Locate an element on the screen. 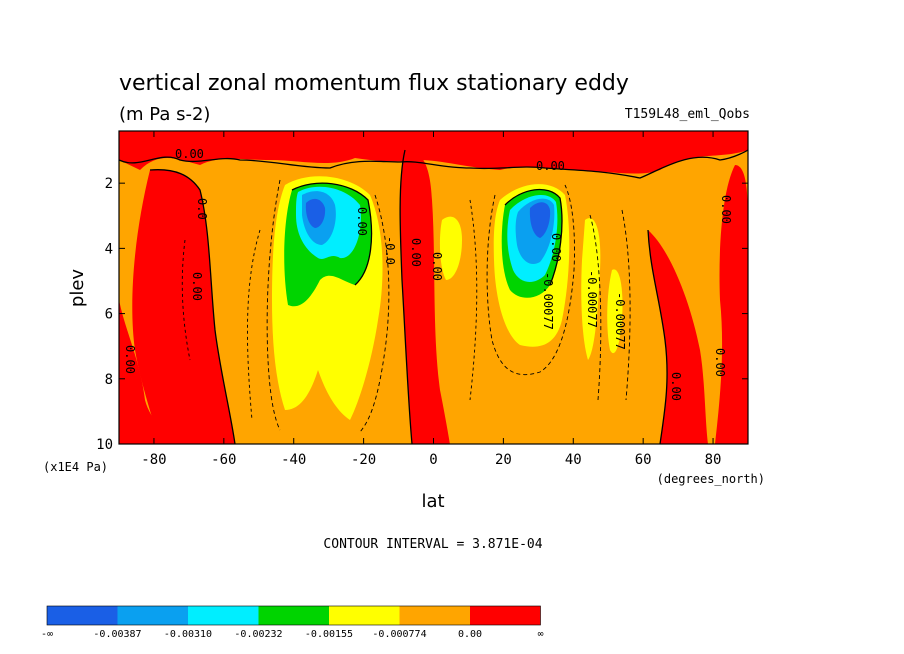 This screenshot has width=904, height=654. colorbar-label: -0.00155 is located at coordinates (329, 634).